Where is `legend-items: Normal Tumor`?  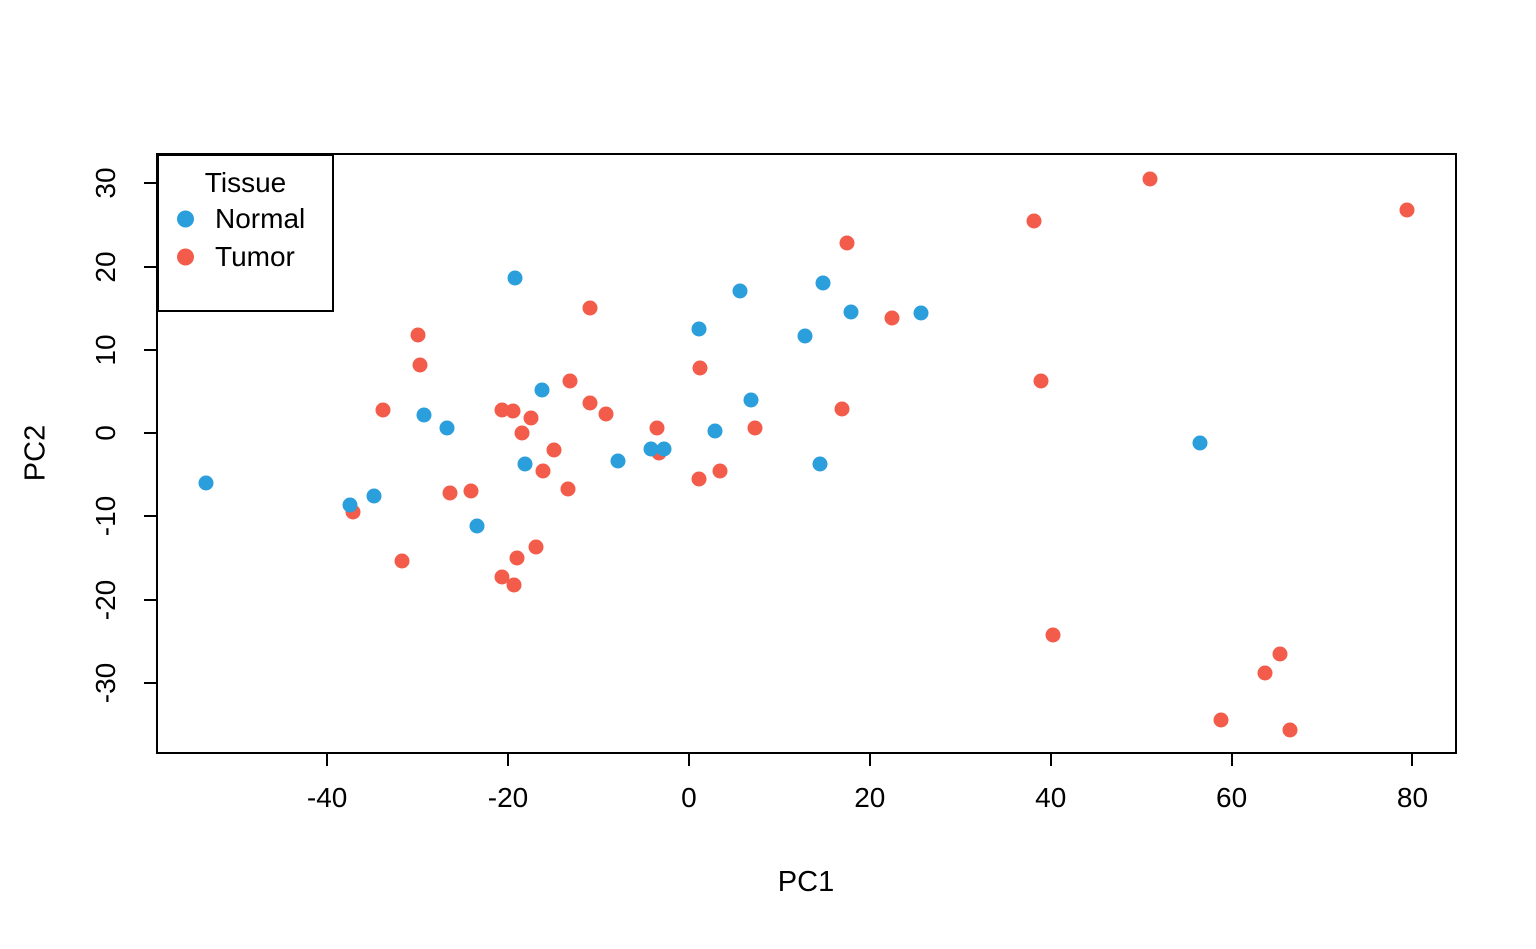
legend-items: Normal Tumor is located at coordinates (245, 238).